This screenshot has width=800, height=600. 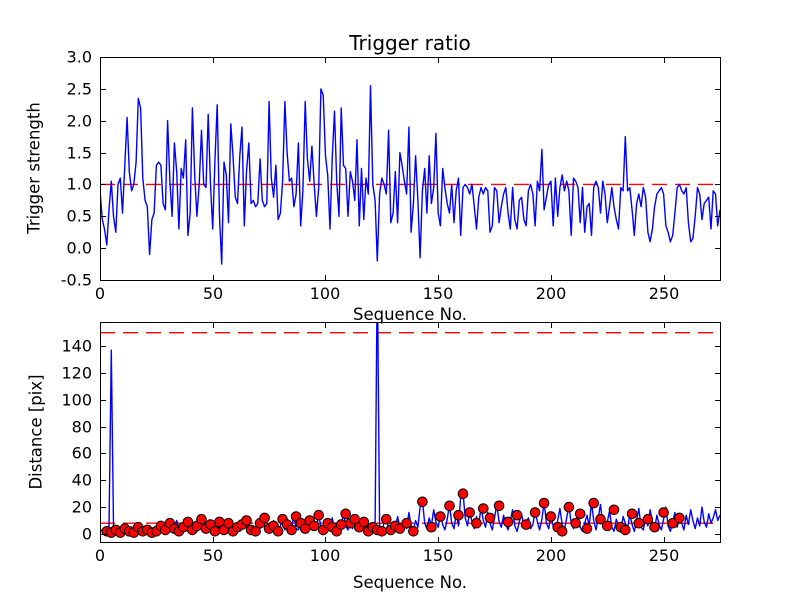 What do you see at coordinates (79, 89) in the screenshot?
I see `y-tick-label: 2.5` at bounding box center [79, 89].